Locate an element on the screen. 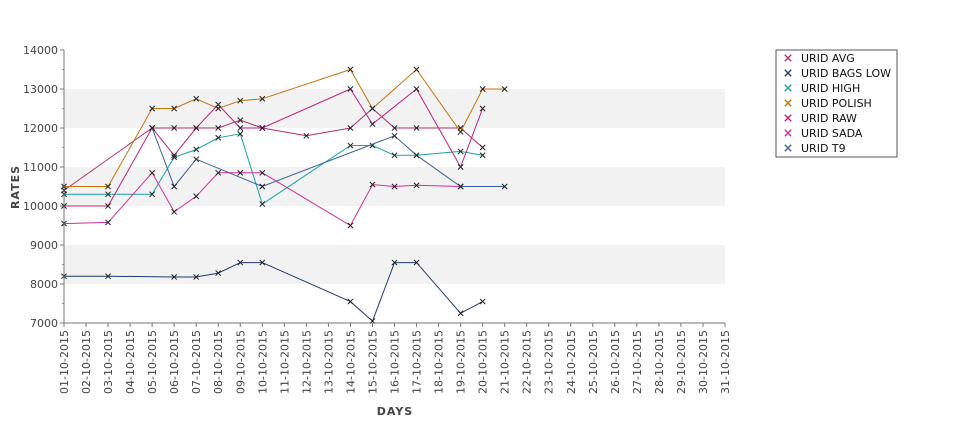 This screenshot has height=429, width=975. legend-label: URID HIGH is located at coordinates (830, 88).